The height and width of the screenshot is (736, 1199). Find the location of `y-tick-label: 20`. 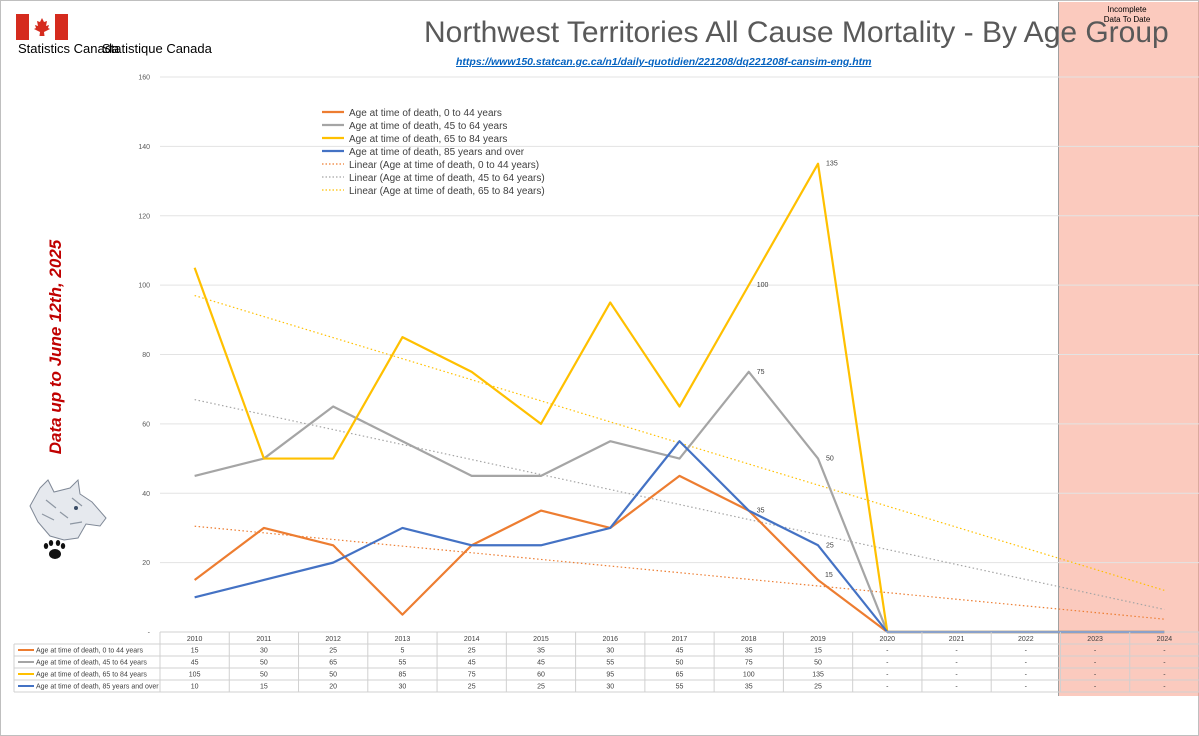

y-tick-label: 20 is located at coordinates (146, 563).